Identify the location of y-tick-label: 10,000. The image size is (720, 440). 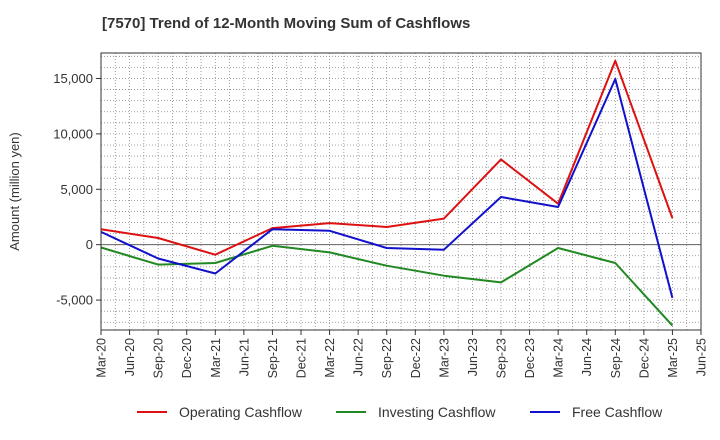
(73, 133).